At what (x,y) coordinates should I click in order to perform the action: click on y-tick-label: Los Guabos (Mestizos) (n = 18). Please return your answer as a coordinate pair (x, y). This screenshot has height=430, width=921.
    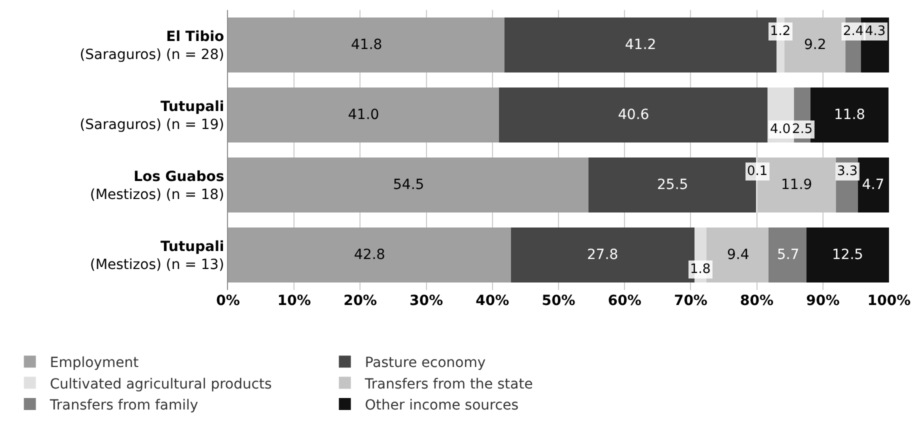
    Looking at the image, I should click on (157, 185).